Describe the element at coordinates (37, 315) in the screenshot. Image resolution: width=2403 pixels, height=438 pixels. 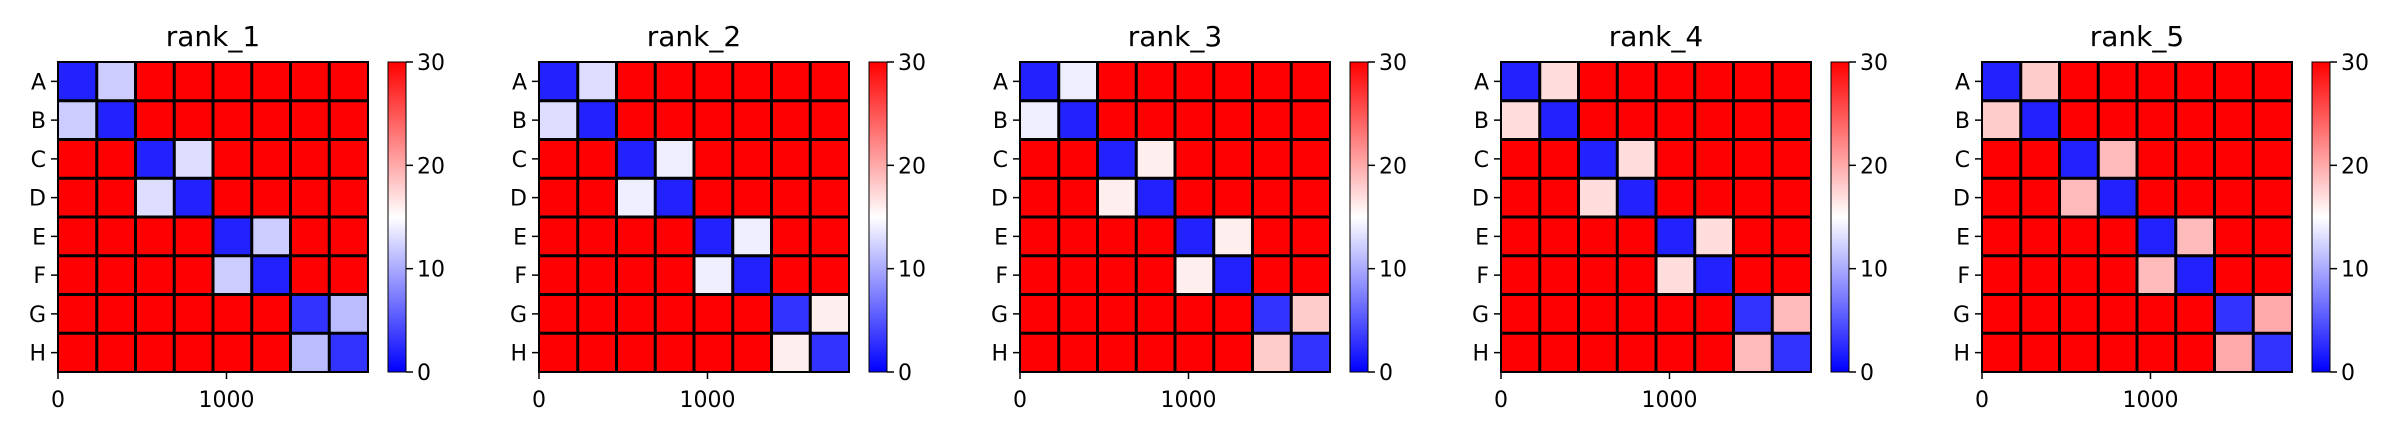
I see `y-tick-label: G` at that location.